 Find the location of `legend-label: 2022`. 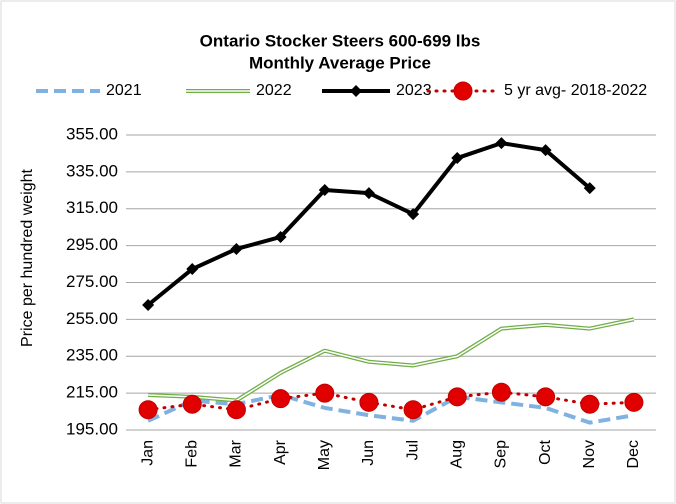

legend-label: 2022 is located at coordinates (274, 90).